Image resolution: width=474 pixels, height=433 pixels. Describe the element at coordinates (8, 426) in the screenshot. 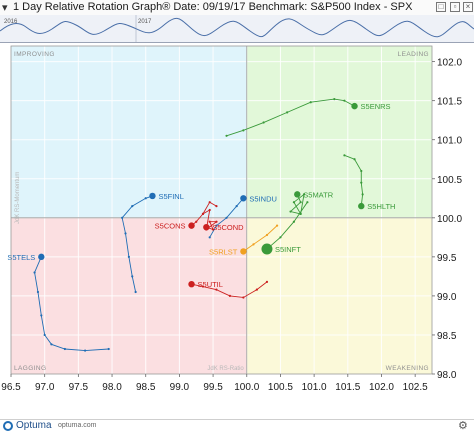

I see `optuma-logo-icon` at that location.